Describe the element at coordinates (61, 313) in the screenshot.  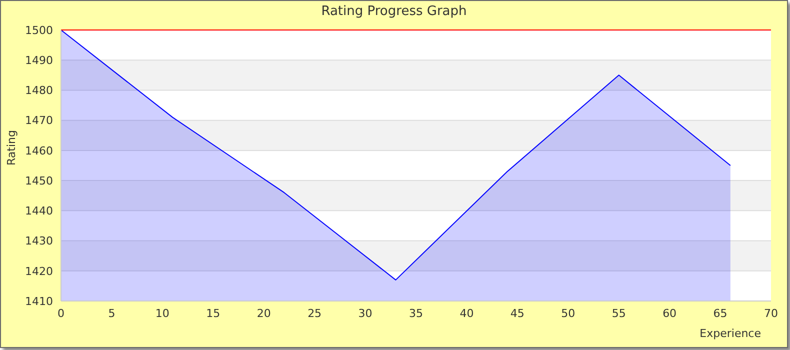
I see `x-tick-label: 0` at that location.